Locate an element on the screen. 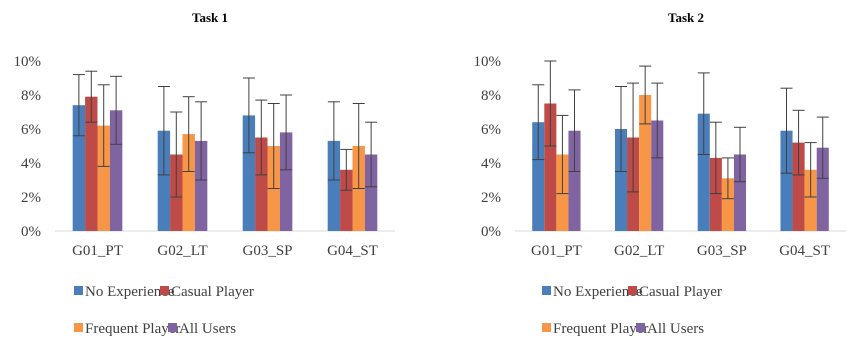  legend-item: All Users is located at coordinates (202, 329).